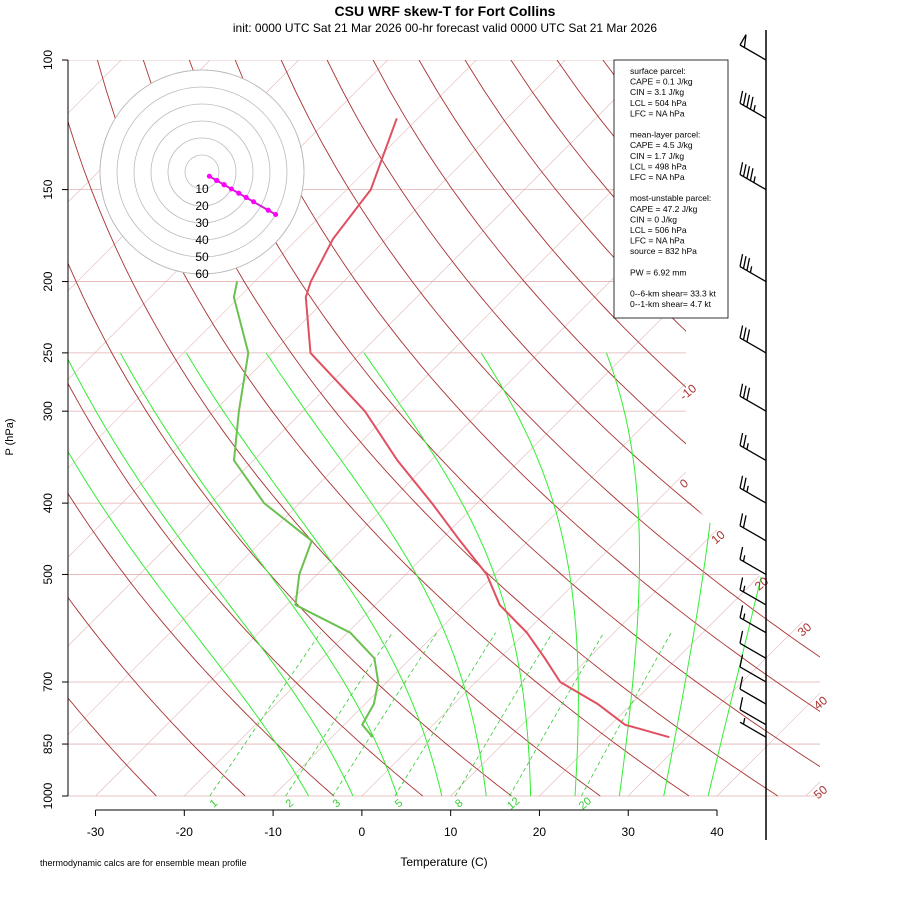 This screenshot has height=900, width=900. I want to click on hodograph-ring, so click(202, 172).